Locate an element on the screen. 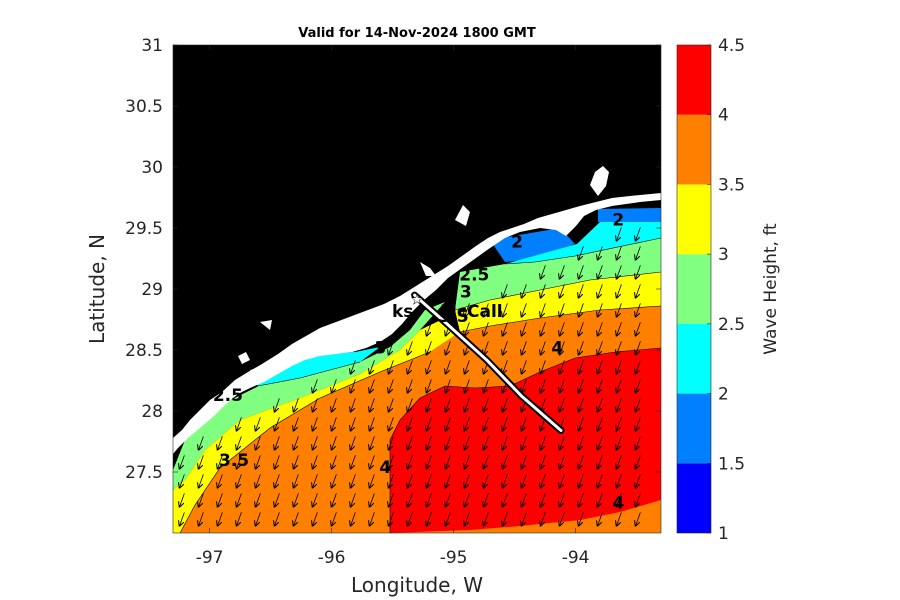  contour-label: 2 is located at coordinates (618, 221).